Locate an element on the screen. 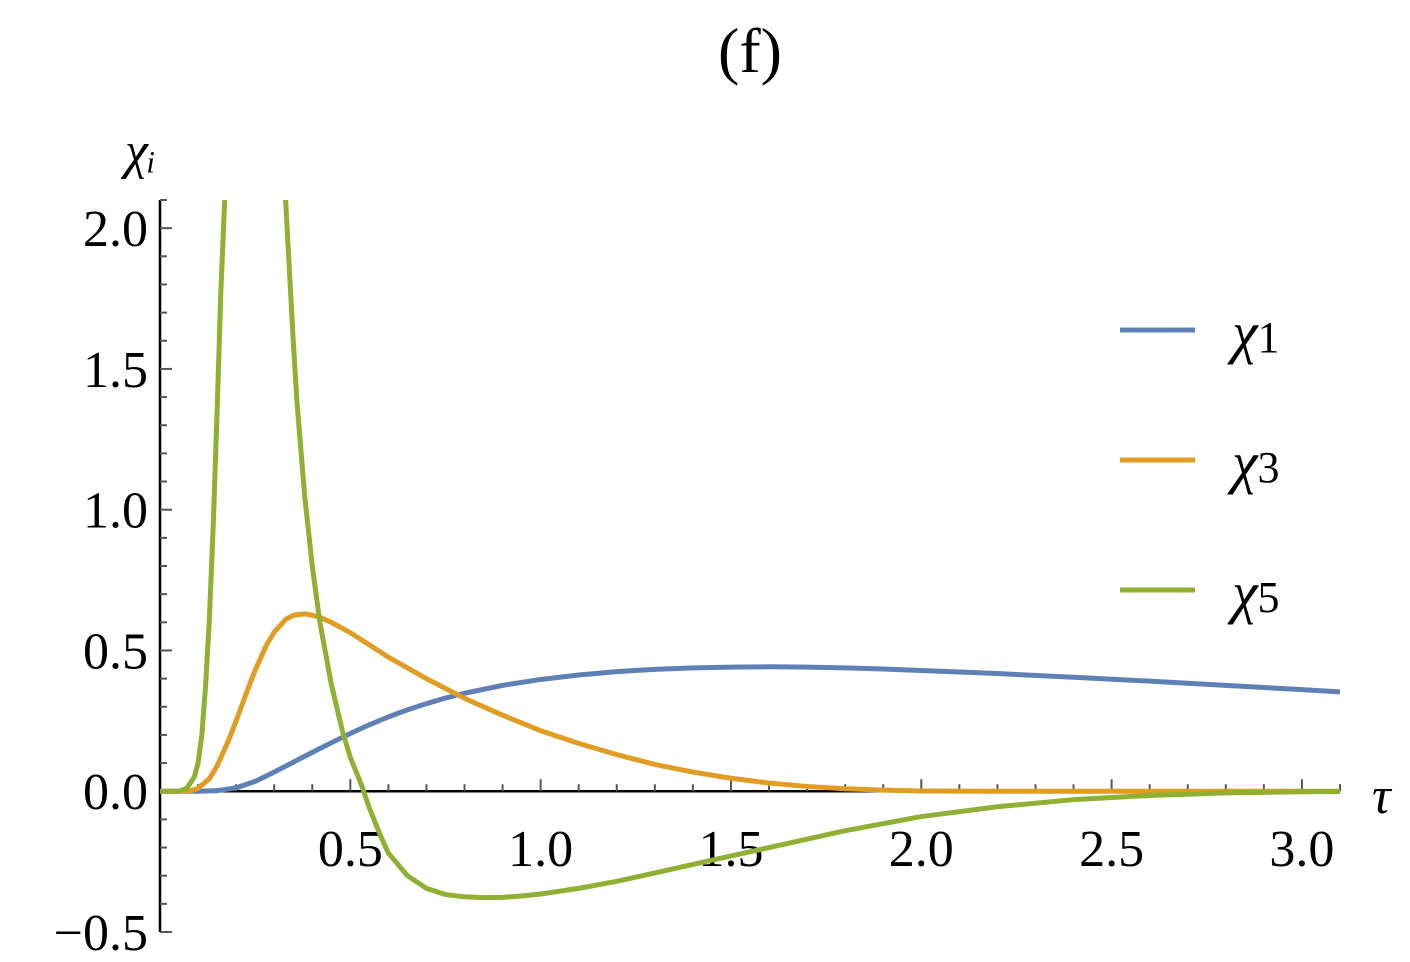 The height and width of the screenshot is (962, 1410). legend: χ1 χ3 χ5 is located at coordinates (1200, 462).